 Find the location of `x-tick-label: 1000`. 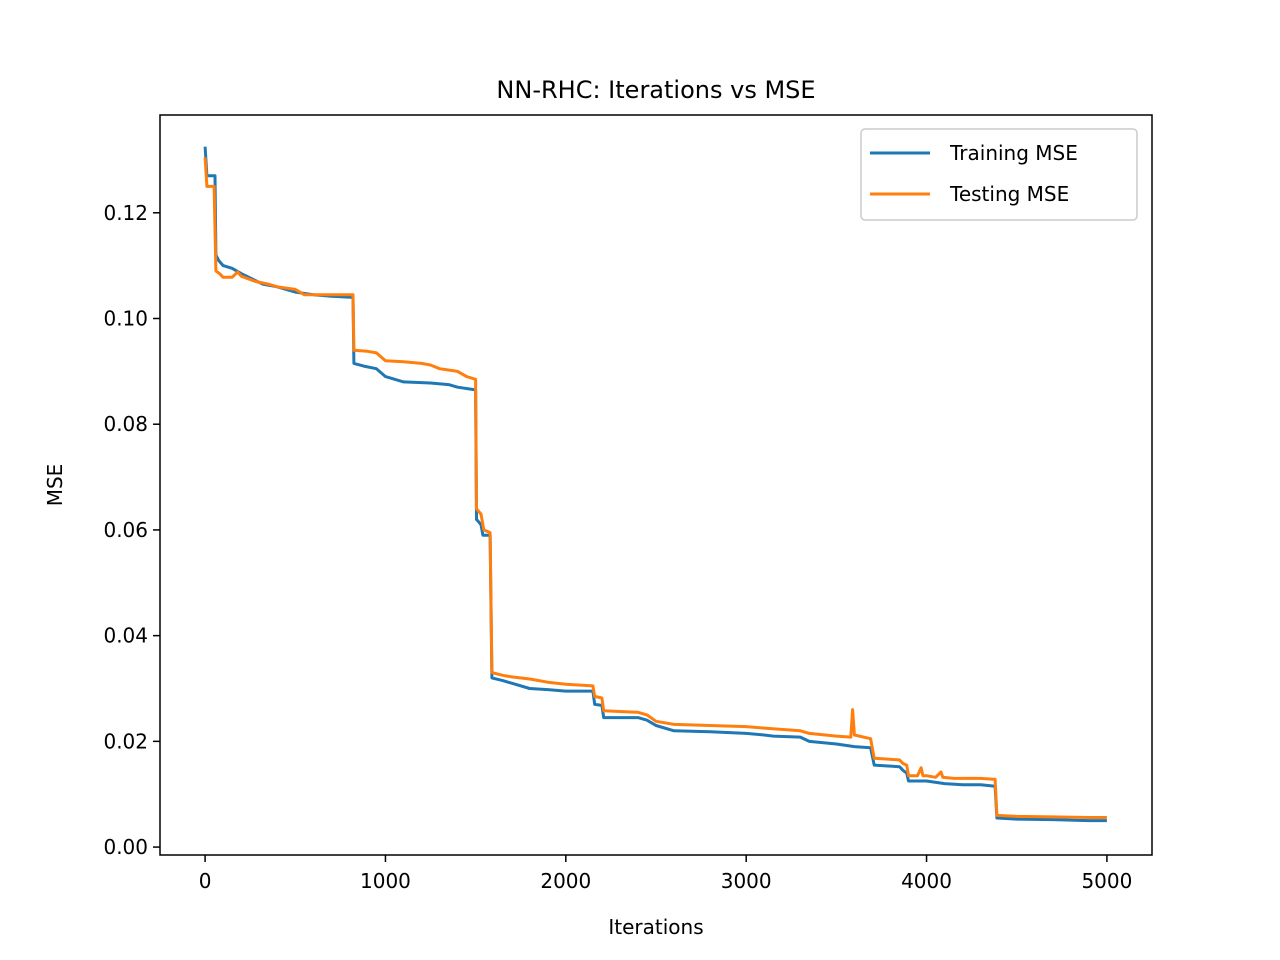

x-tick-label: 1000 is located at coordinates (385, 881).